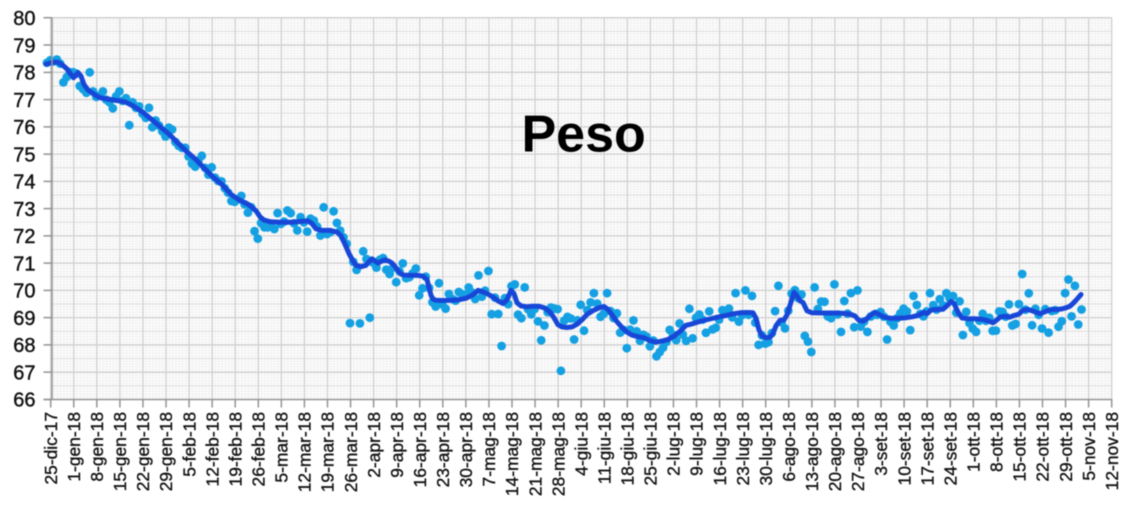  What do you see at coordinates (24, 319) in the screenshot?
I see `svg-text: 69` at bounding box center [24, 319].